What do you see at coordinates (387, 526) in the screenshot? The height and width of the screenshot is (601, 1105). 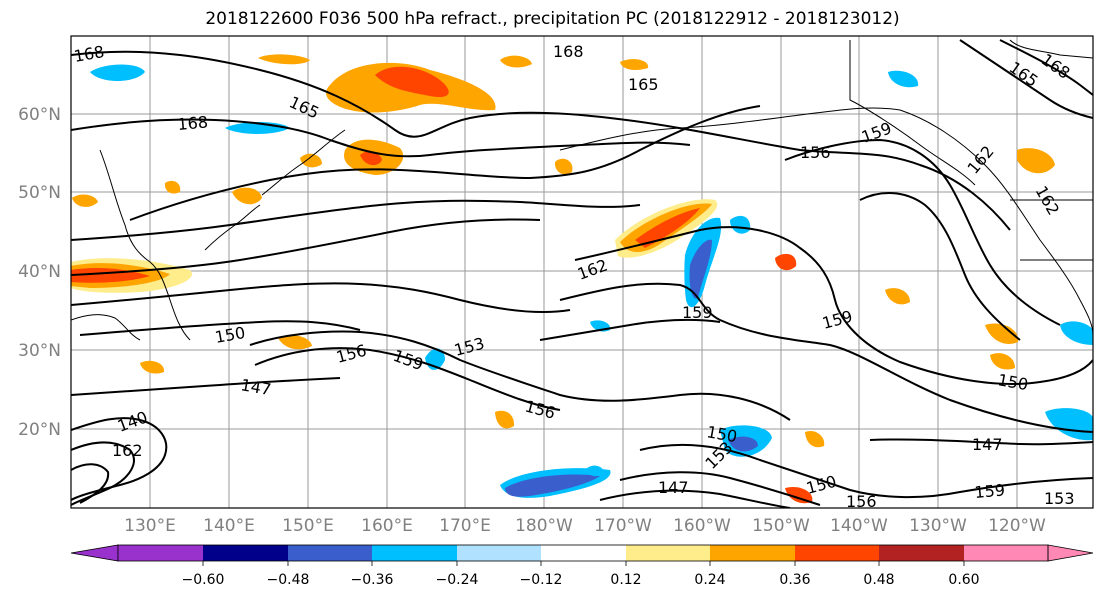 I see `lon-label: 160°E` at bounding box center [387, 526].